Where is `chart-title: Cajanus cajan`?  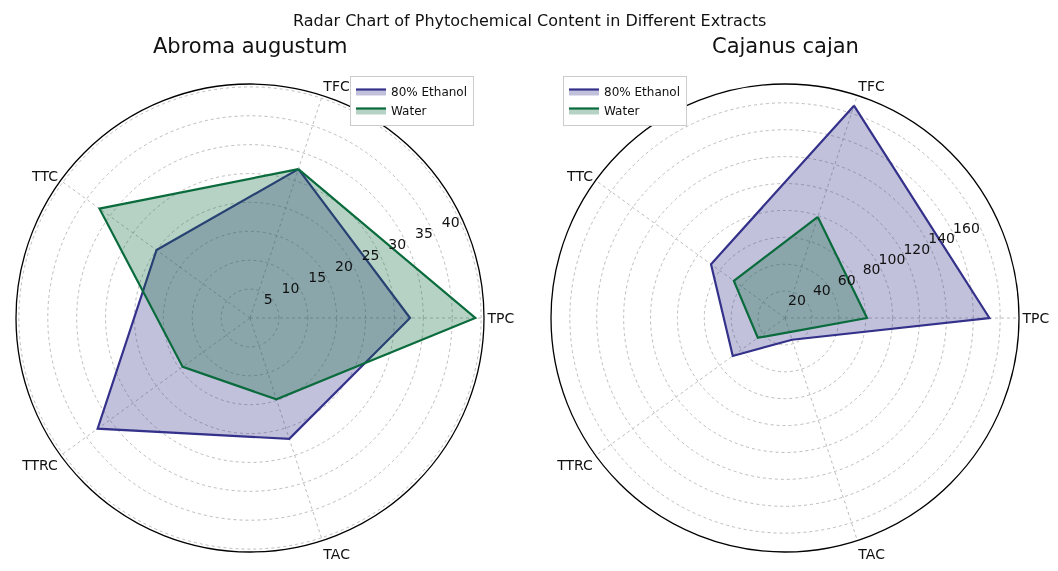
chart-title: Cajanus cajan is located at coordinates (785, 46).